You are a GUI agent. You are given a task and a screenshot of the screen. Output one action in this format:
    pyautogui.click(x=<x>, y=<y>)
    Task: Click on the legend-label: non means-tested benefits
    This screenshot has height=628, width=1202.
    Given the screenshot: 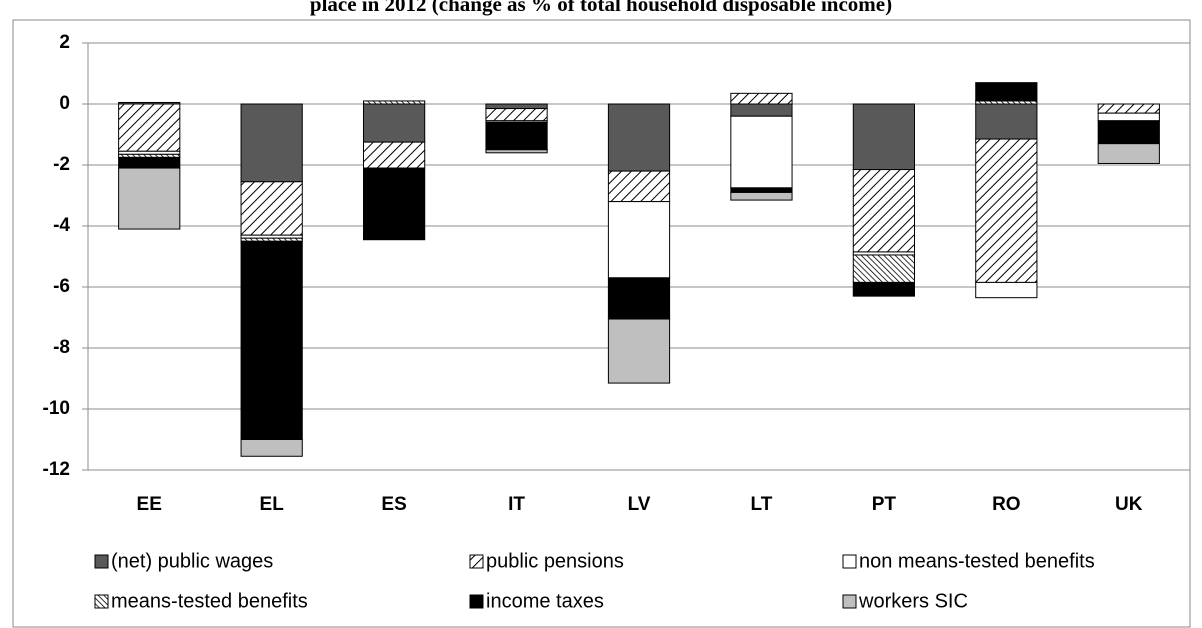 What is the action you would take?
    pyautogui.click(x=977, y=561)
    